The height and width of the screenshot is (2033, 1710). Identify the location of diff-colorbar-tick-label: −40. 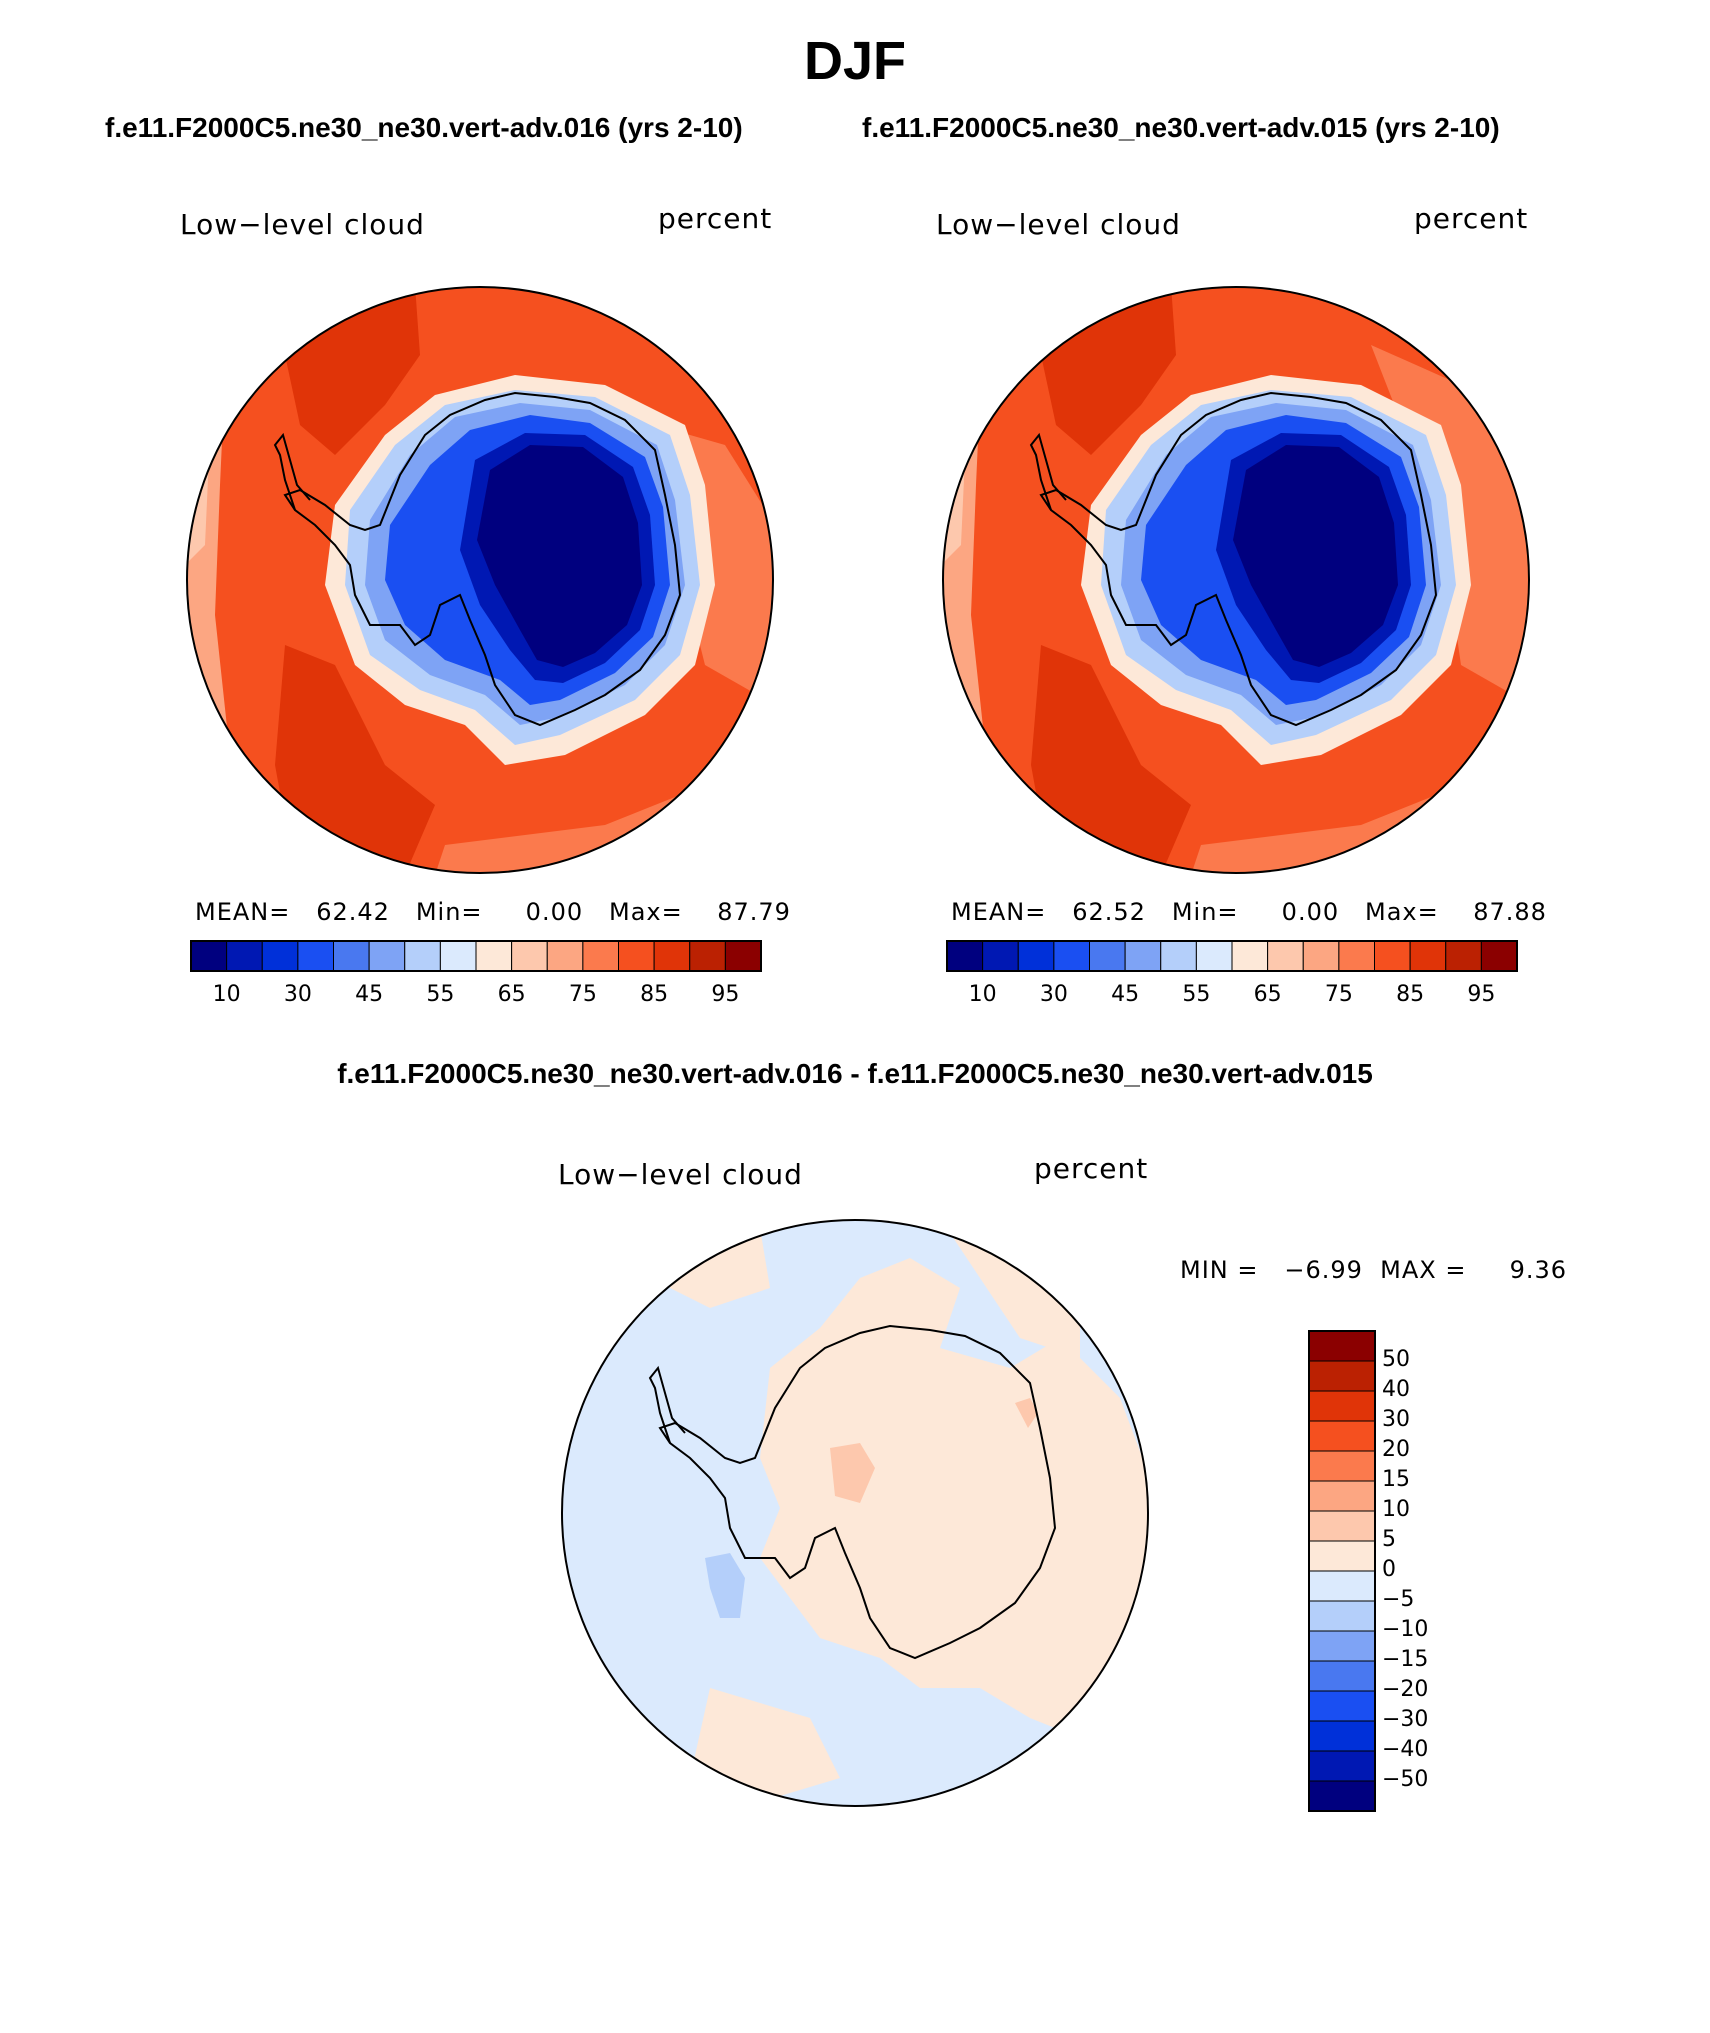
(1405, 1749).